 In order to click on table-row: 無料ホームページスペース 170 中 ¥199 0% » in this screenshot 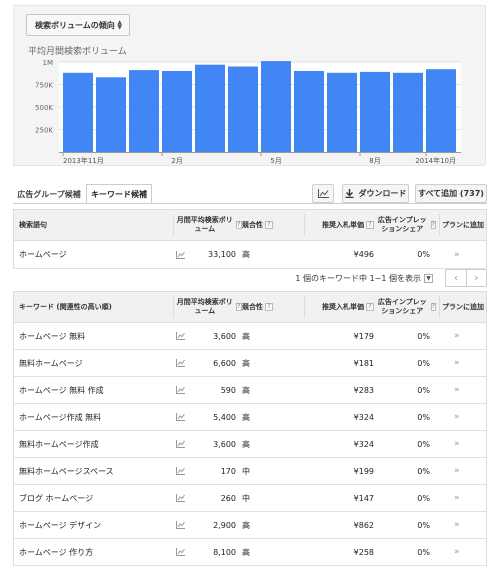, I will do `click(250, 471)`.